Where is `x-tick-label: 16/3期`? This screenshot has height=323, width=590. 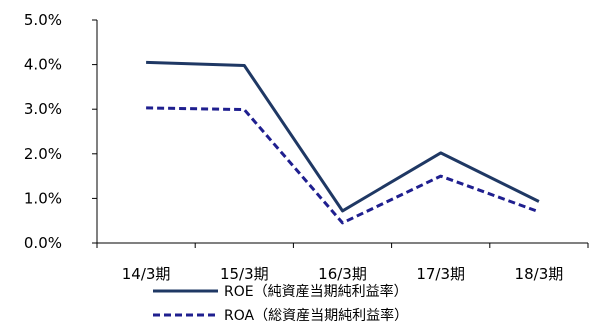 x-tick-label: 16/3期 is located at coordinates (342, 274).